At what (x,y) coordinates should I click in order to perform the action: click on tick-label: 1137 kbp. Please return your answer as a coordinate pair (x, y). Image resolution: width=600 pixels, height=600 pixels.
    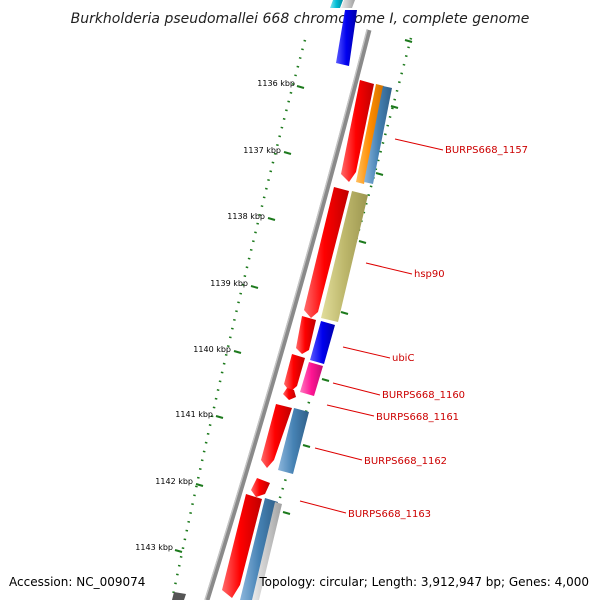
    Looking at the image, I should click on (262, 150).